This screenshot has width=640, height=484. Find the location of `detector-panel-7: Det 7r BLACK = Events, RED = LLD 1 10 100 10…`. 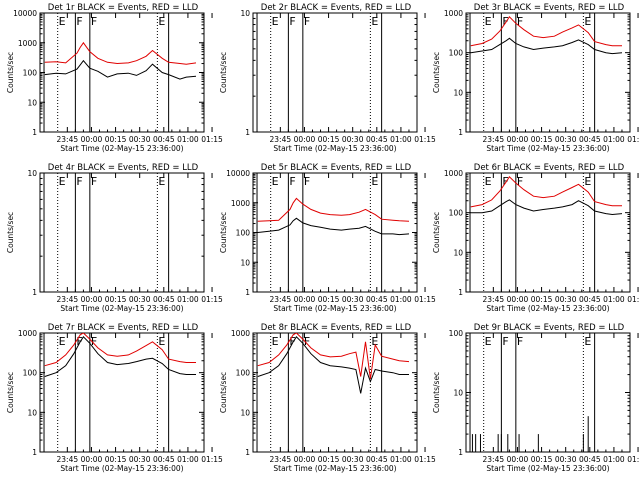

detector-panel-7: Det 7r BLACK = Events, RED = LLD 1 10 100 10… is located at coordinates (114, 398).